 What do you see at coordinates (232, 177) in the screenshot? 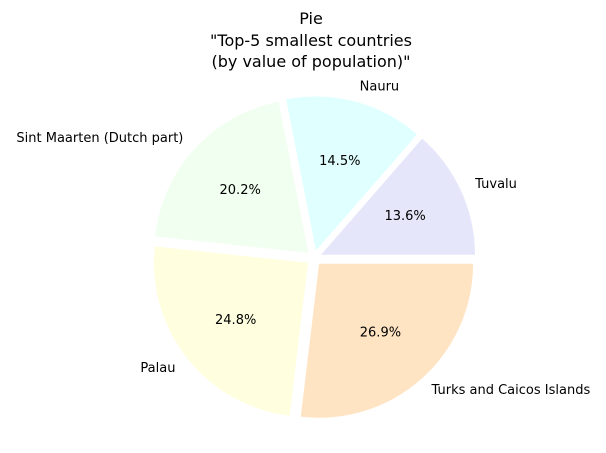
I see `pie-slice-sint-maarten-dutch-part` at bounding box center [232, 177].